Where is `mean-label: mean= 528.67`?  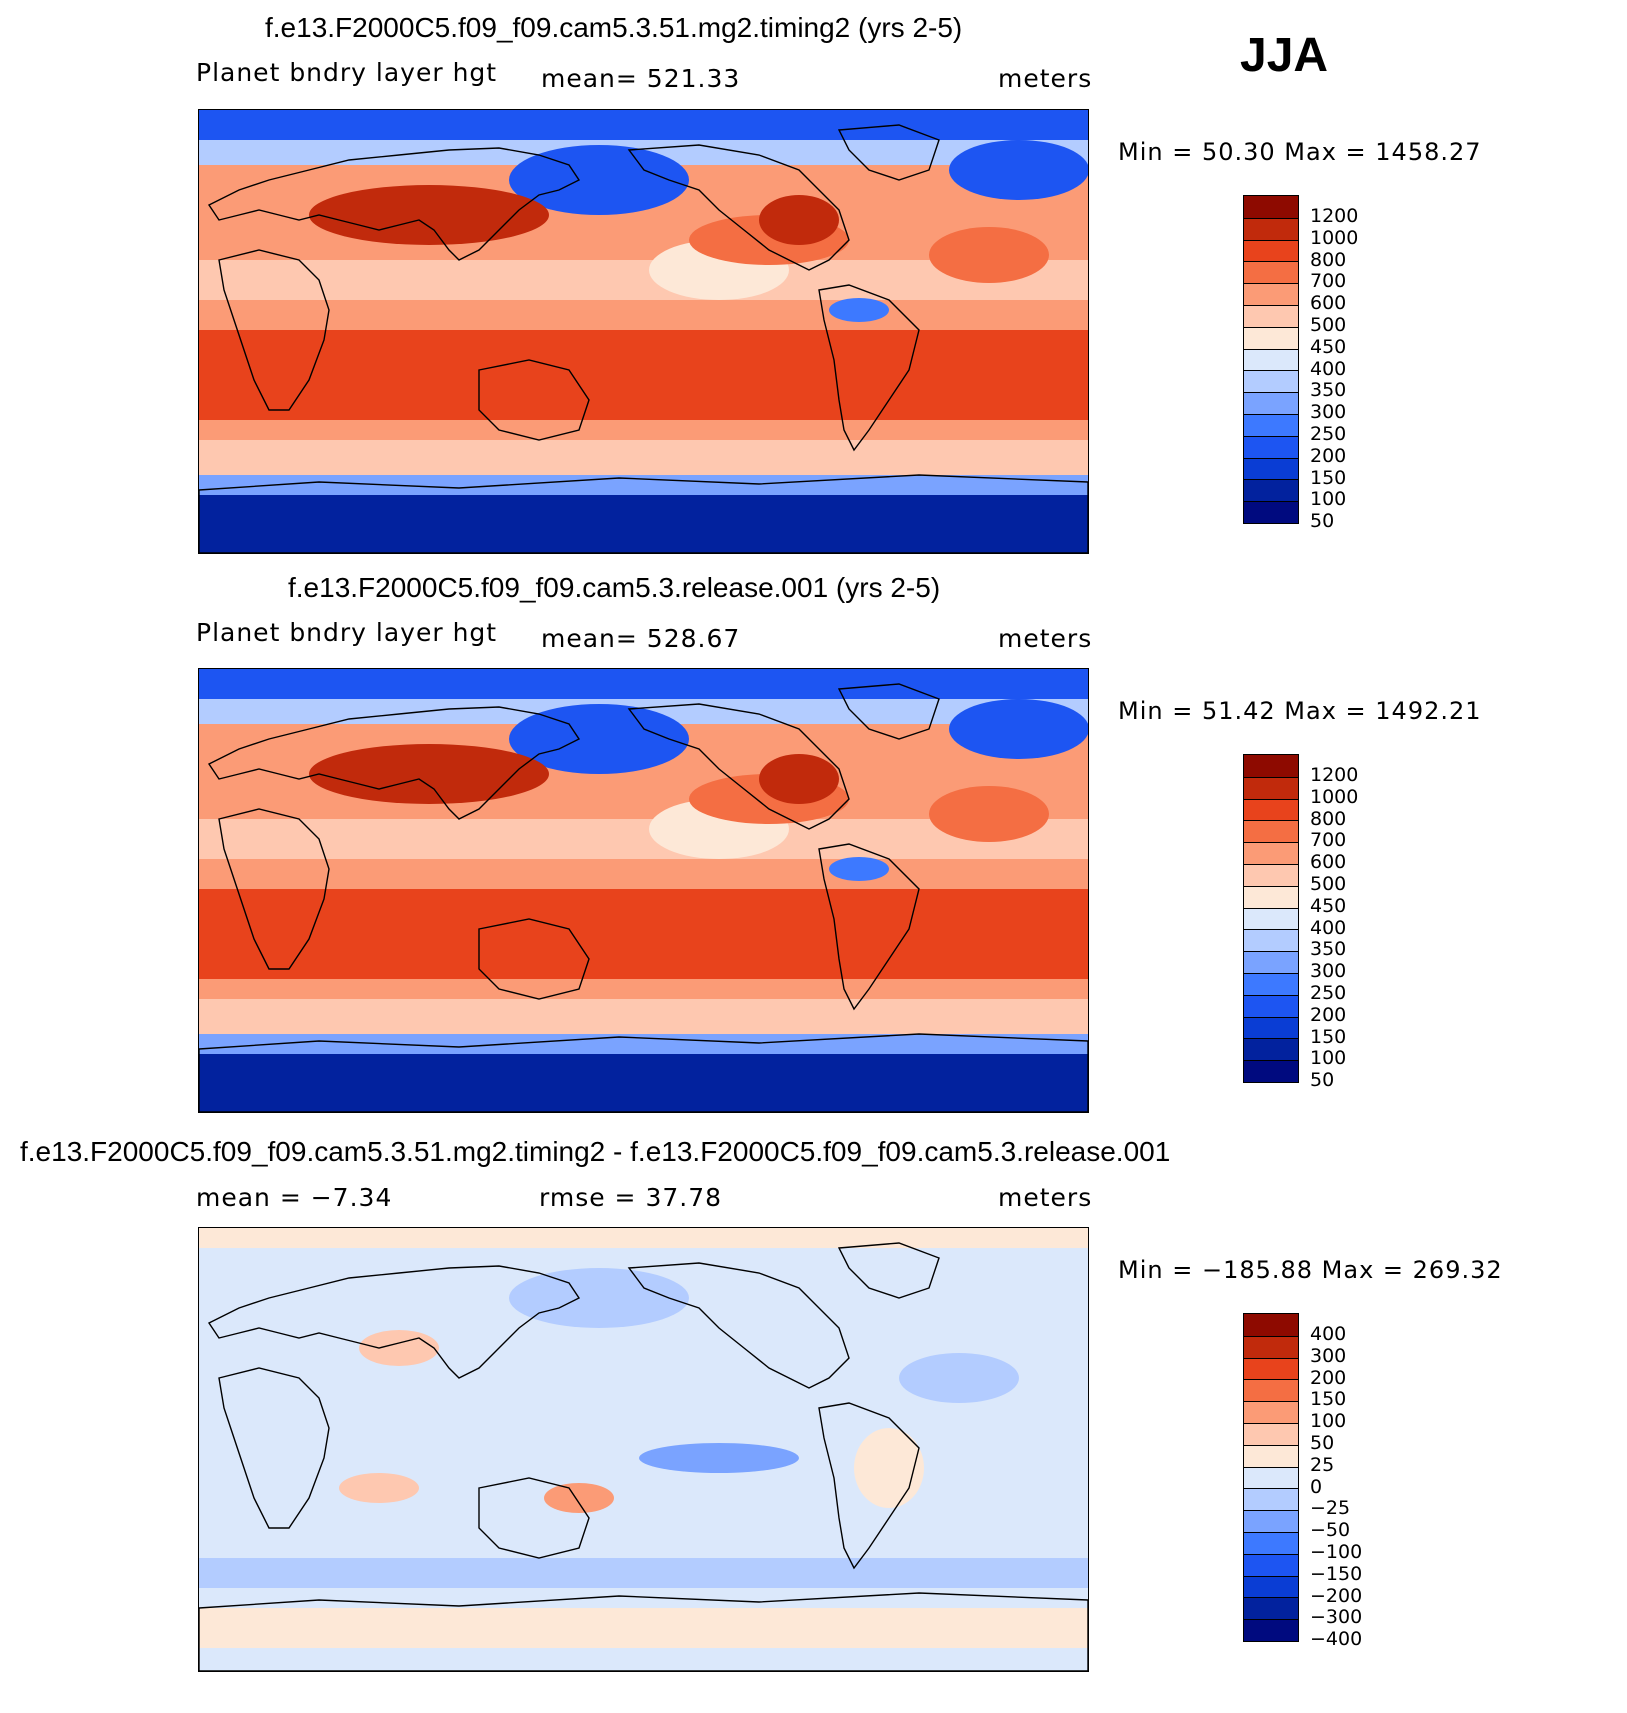 mean-label: mean= 528.67 is located at coordinates (641, 638).